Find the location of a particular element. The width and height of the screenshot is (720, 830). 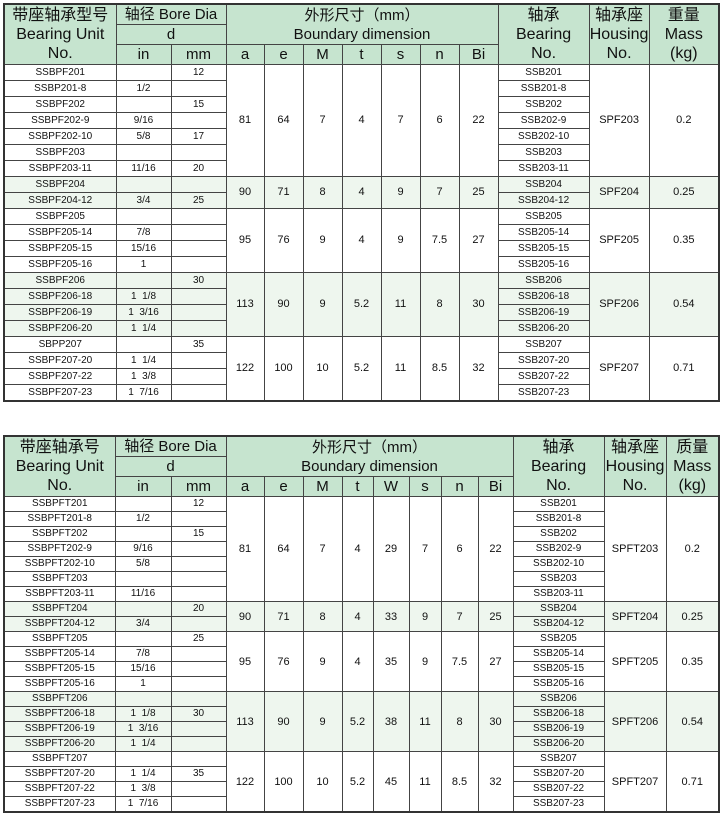

bearing-no-cell: SSB205-16 is located at coordinates (543, 264).